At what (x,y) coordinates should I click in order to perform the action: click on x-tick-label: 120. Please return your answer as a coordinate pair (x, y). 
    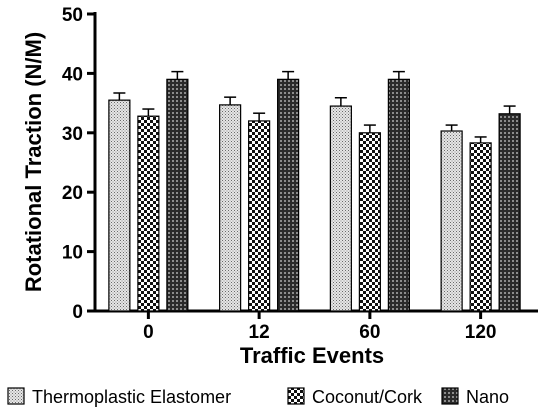
    Looking at the image, I should click on (481, 332).